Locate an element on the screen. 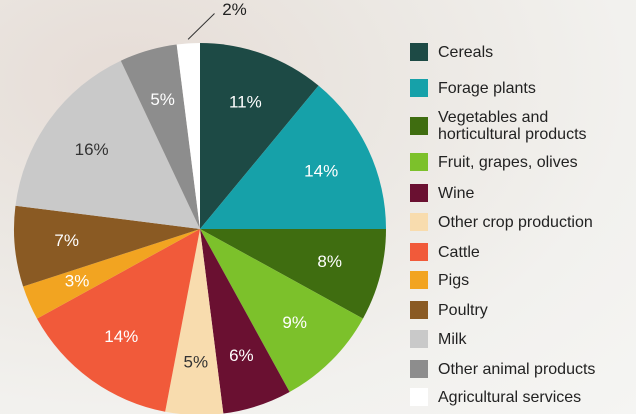  legend-item: Fruit, grapes, olives is located at coordinates (522, 162).